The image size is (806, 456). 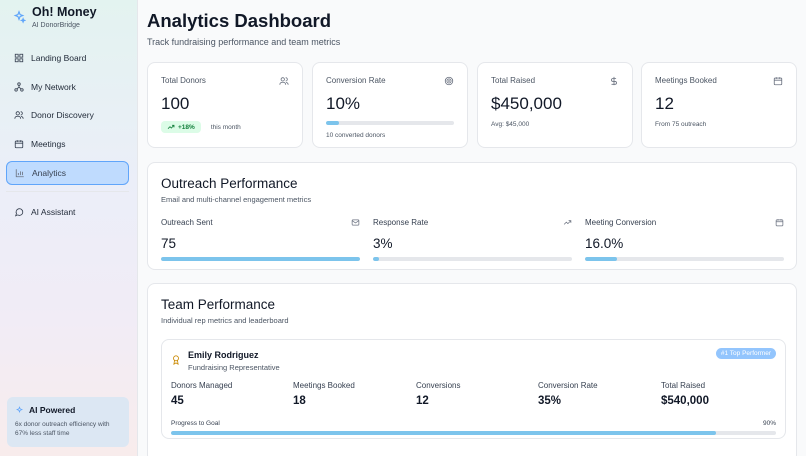 I want to click on stat-value: 12, so click(x=664, y=103).